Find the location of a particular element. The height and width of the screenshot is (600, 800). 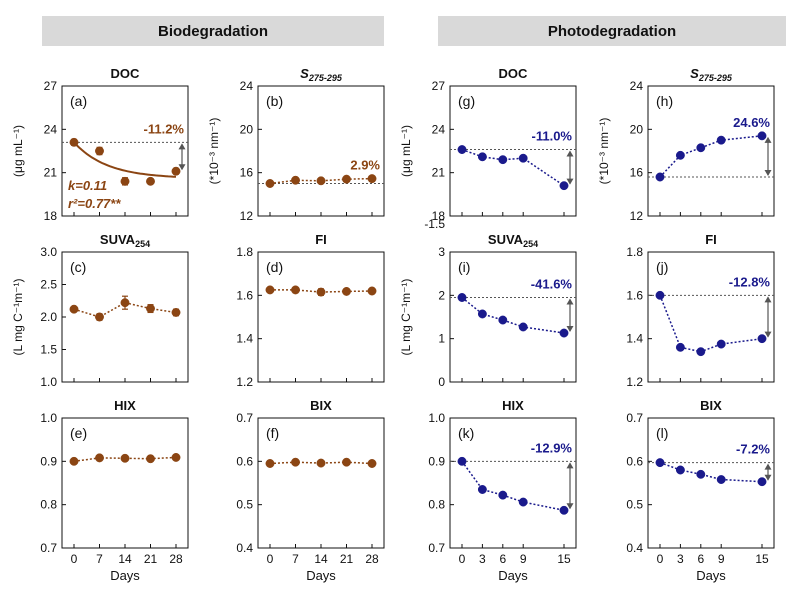

x-tick-label: 28 is located at coordinates (372, 559).